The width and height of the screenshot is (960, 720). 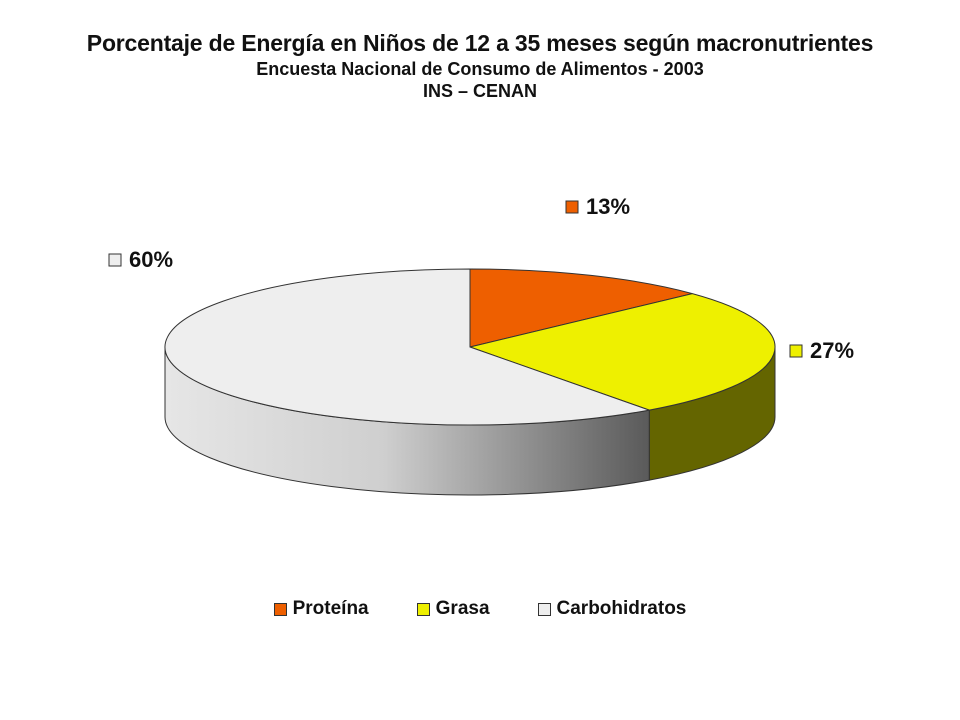 What do you see at coordinates (151, 259) in the screenshot?
I see `data-label-2: 60%` at bounding box center [151, 259].